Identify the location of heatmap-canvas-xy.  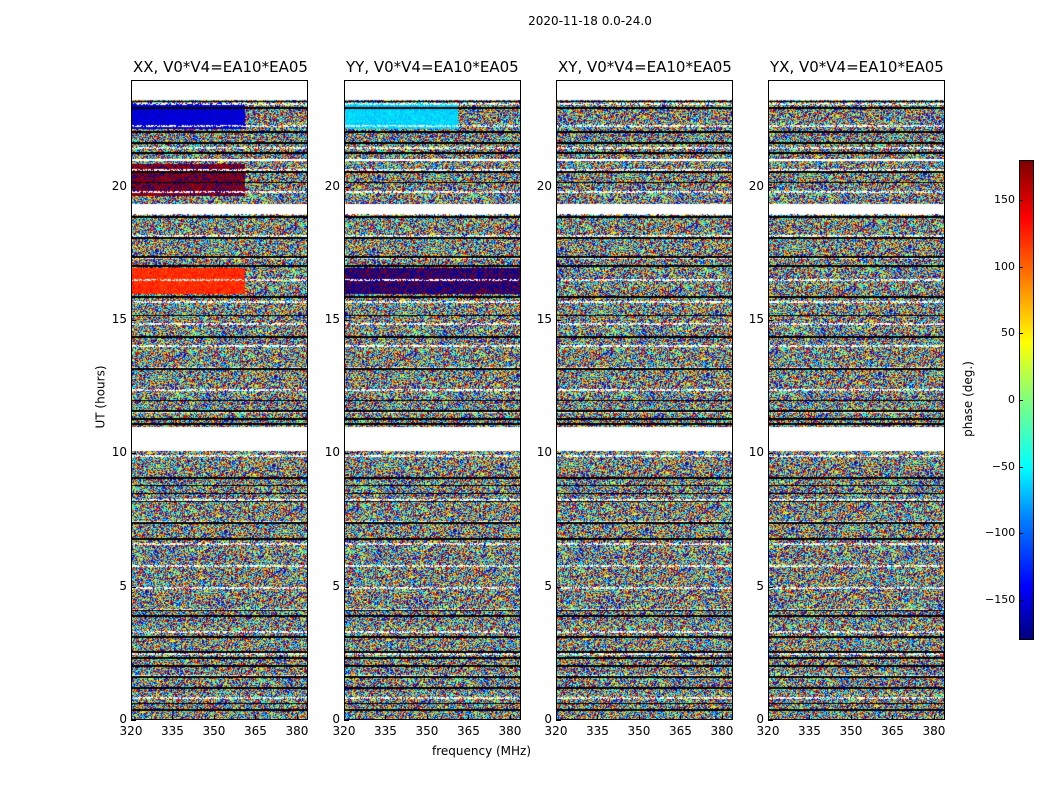
(644, 400).